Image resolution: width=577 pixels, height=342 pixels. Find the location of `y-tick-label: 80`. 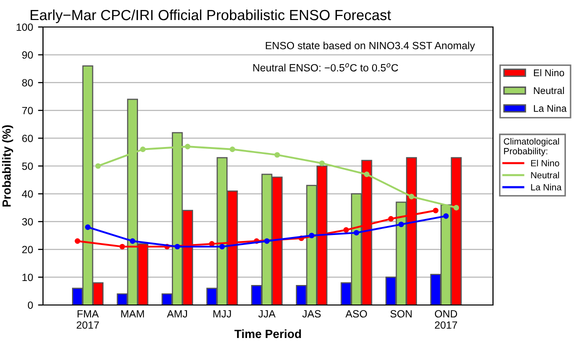

y-tick-label: 80 is located at coordinates (27, 82).